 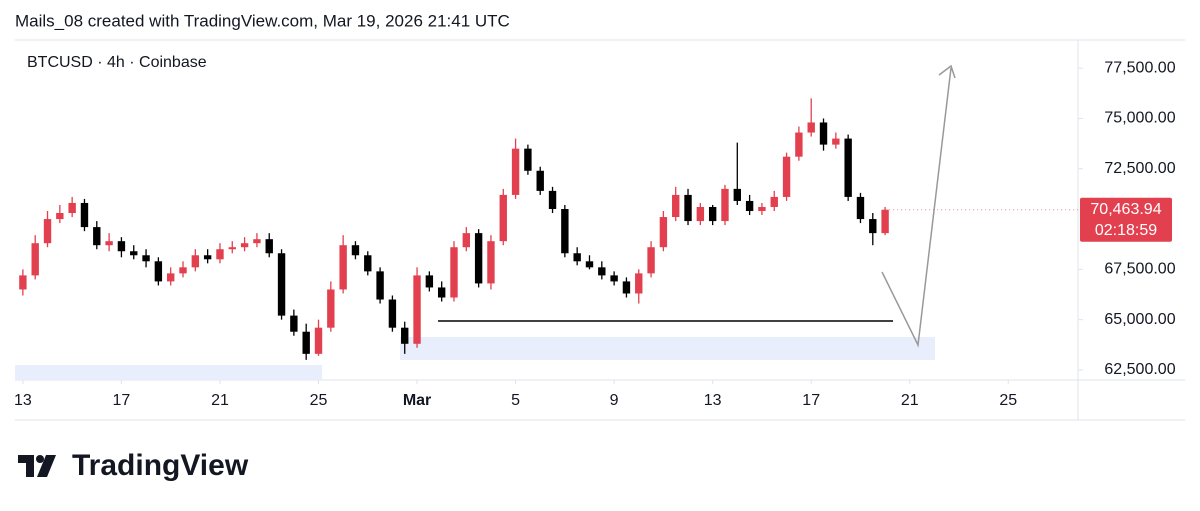 What do you see at coordinates (417, 400) in the screenshot?
I see `x-tick-label: Mar` at bounding box center [417, 400].